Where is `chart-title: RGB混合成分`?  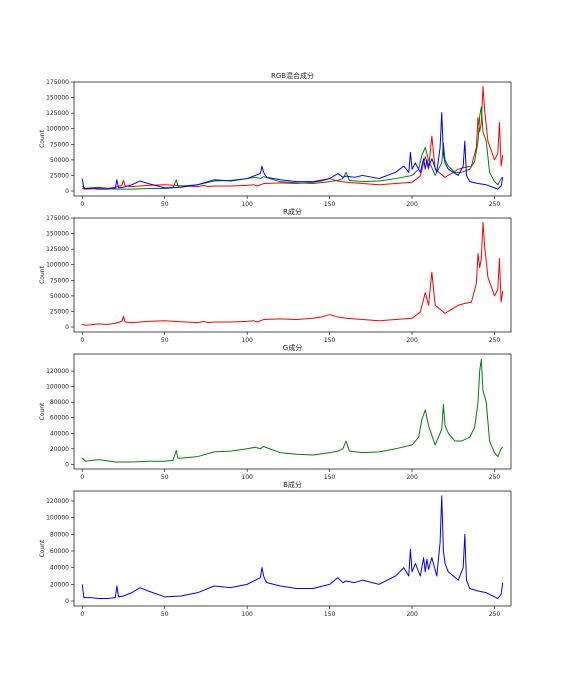
chart-title: RGB混合成分 is located at coordinates (292, 75).